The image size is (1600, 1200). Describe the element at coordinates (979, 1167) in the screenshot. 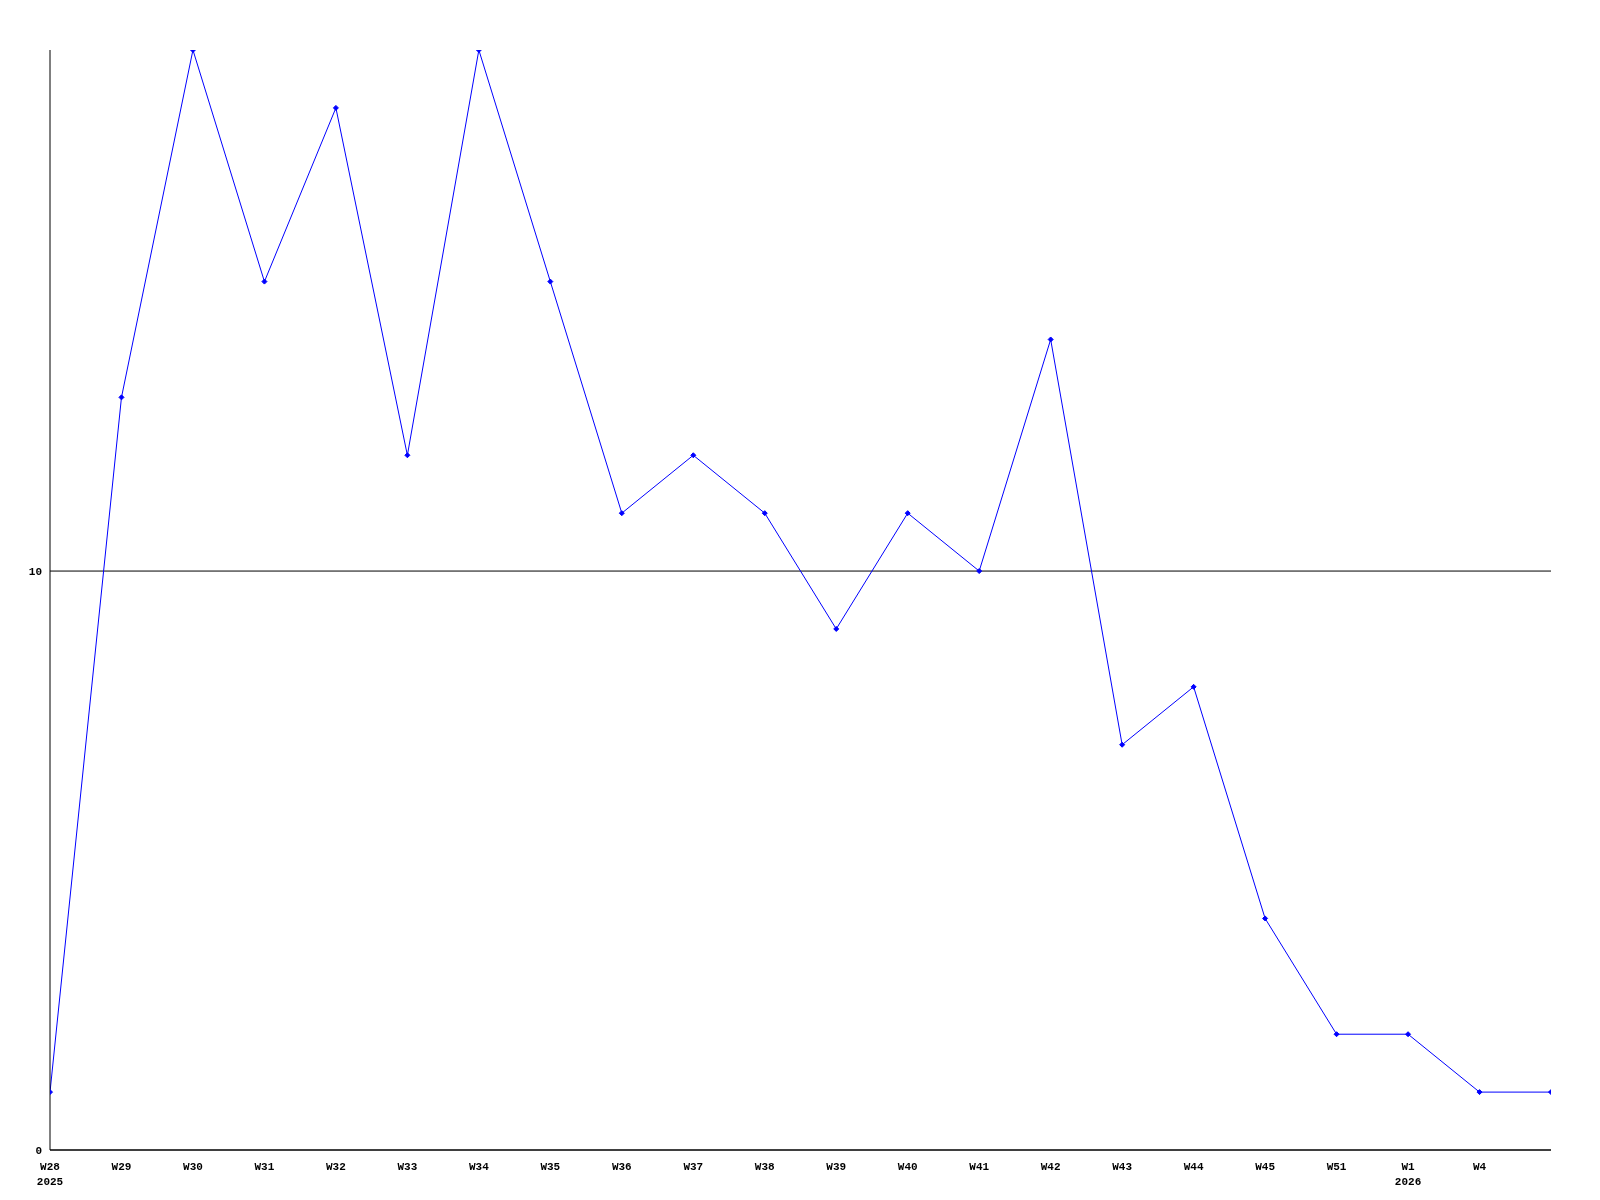

I see `x-tick-label: W41` at that location.